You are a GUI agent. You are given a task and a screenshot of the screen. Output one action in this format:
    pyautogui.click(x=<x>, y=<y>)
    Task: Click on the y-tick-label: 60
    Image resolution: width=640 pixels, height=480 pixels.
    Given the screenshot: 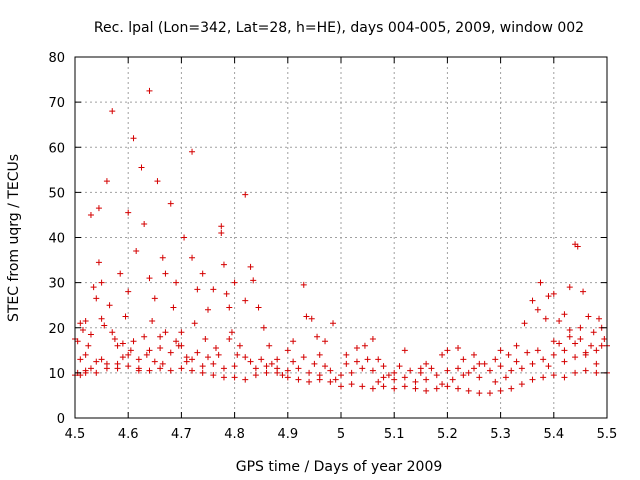 What is the action you would take?
    pyautogui.click(x=56, y=148)
    